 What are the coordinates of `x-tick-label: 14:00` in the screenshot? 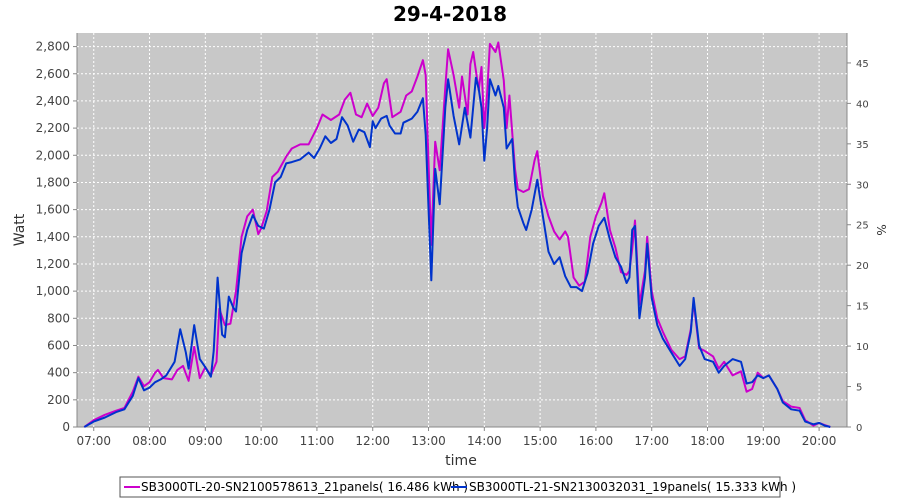 It's located at (484, 441).